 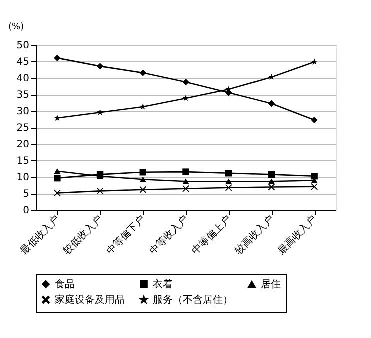 What do you see at coordinates (254, 235) in the screenshot?
I see `x-tick-label: 较高收入户` at bounding box center [254, 235].